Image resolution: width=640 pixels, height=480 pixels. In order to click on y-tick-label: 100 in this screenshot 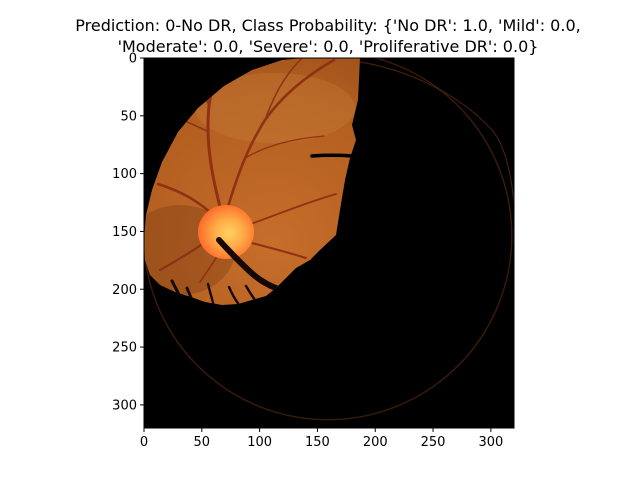, I will do `click(124, 174)`.